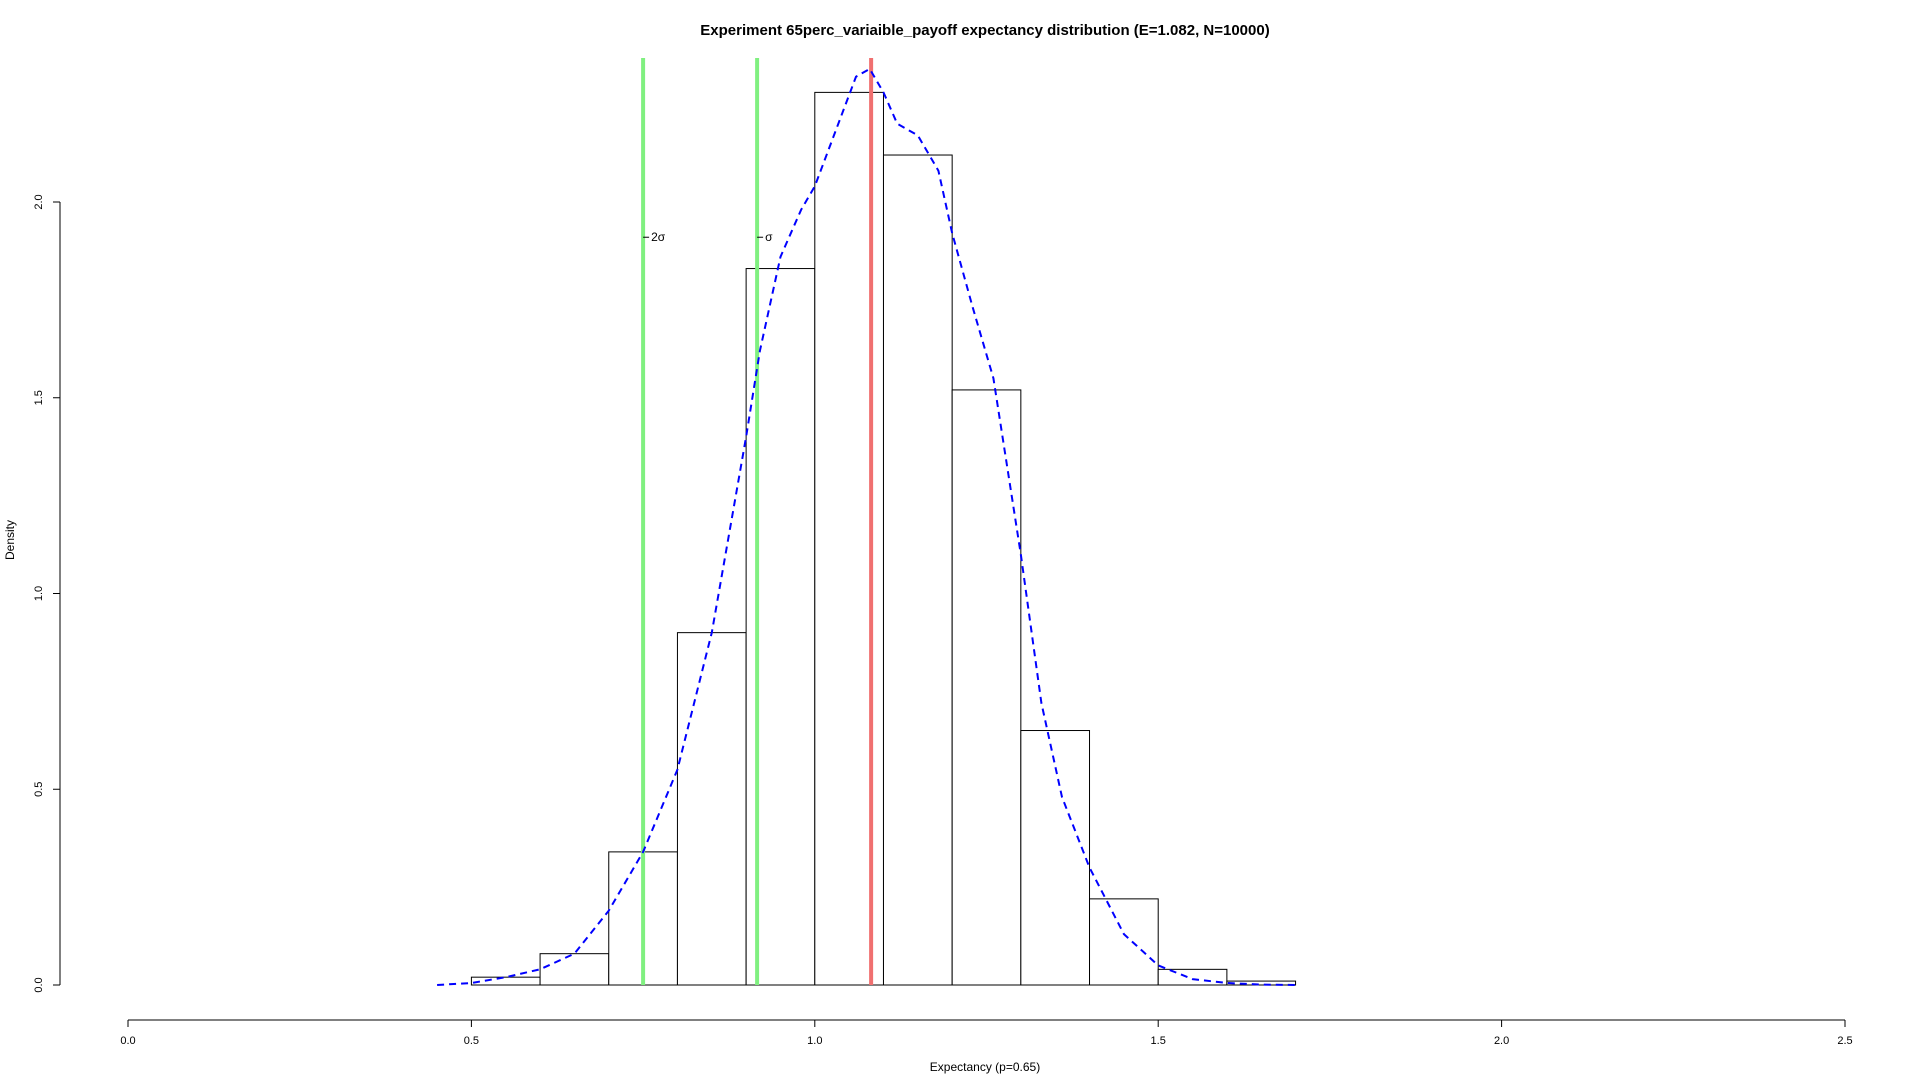 This screenshot has height=1080, width=1920. Describe the element at coordinates (39, 789) in the screenshot. I see `y-tick-label: 0.5` at that location.